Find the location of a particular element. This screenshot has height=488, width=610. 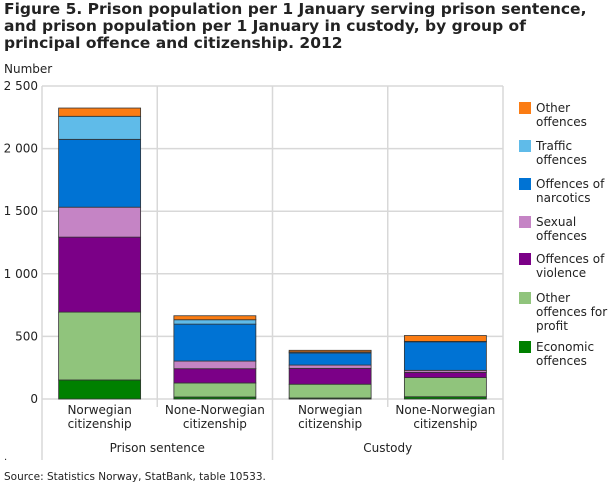

group-label: Prison sentence is located at coordinates (157, 448).